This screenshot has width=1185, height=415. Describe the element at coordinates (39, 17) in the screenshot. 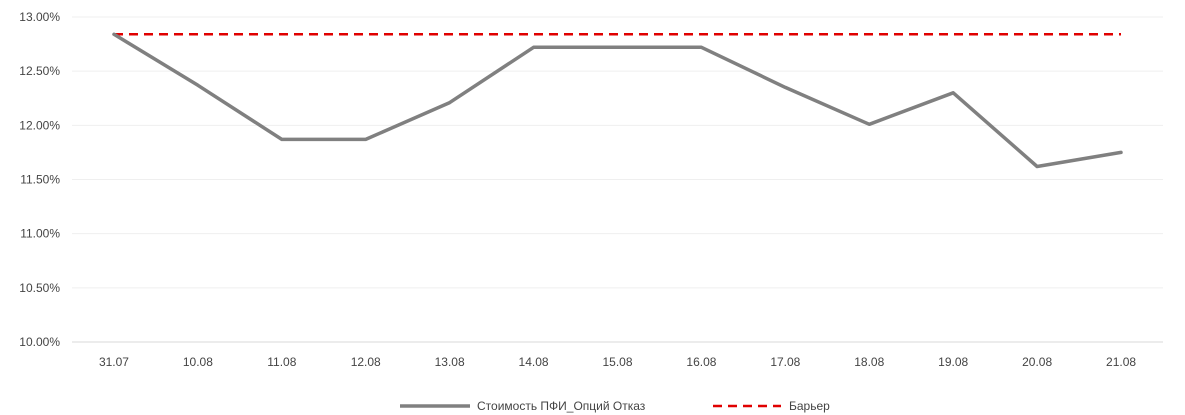

I see `y-tick-label: 13.00%` at that location.